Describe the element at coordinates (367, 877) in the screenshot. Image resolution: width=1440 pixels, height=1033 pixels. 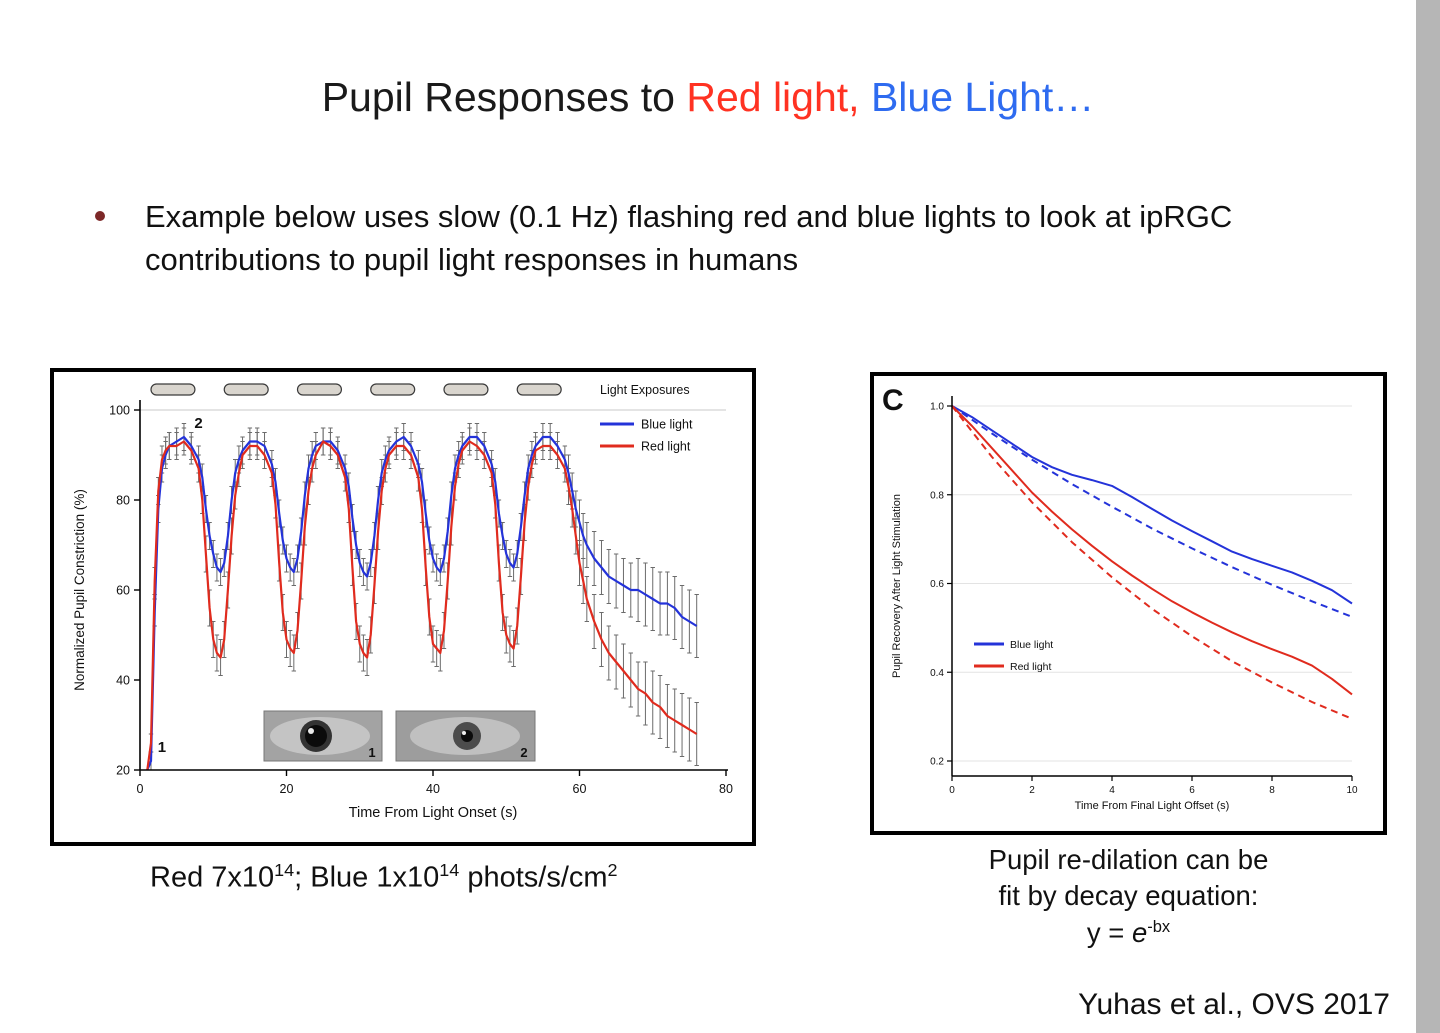
I see `caption-left-text2: ; Blue 1x10` at that location.